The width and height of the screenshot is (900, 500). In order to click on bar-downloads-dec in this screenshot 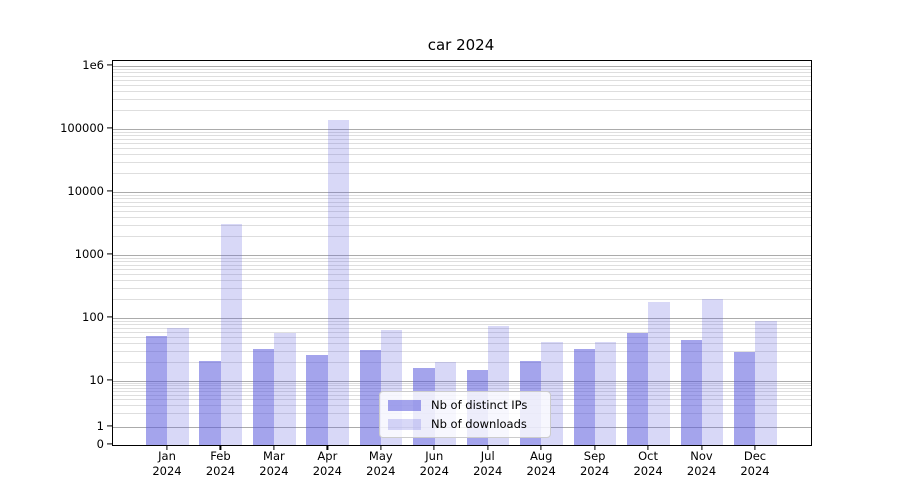, I will do `click(766, 382)`.